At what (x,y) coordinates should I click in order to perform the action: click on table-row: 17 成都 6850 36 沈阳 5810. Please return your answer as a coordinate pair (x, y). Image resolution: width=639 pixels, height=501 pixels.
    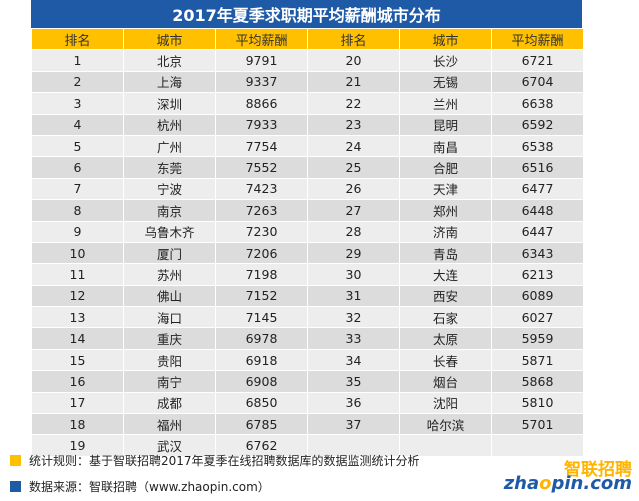
    Looking at the image, I should click on (307, 403).